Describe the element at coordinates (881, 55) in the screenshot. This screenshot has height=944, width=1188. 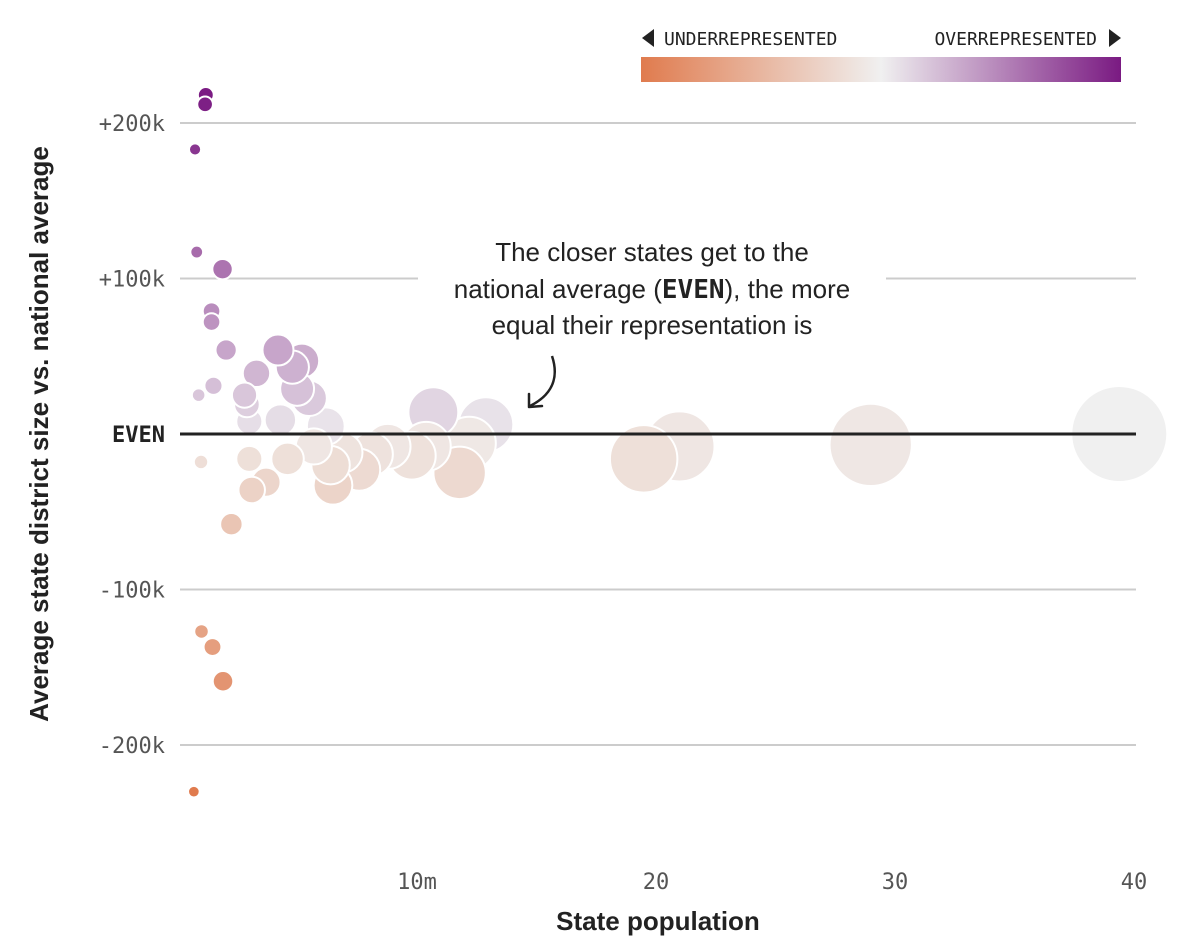
I see `color-legend: UNDERREPRESENTED OVERREPRESENTED` at that location.